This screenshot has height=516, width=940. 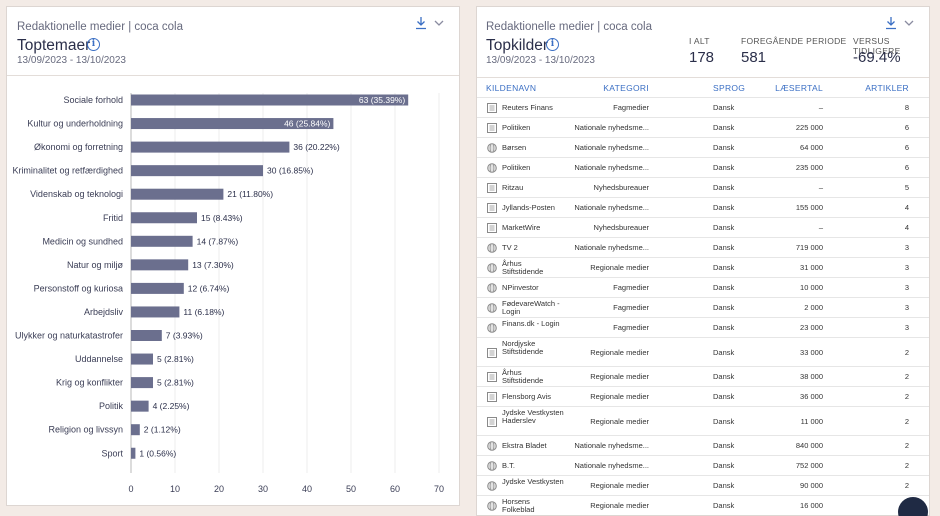 What do you see at coordinates (703, 227) in the screenshot?
I see `table-row: MarketWire Nyhedsbureauer Dansk – 4` at bounding box center [703, 227].